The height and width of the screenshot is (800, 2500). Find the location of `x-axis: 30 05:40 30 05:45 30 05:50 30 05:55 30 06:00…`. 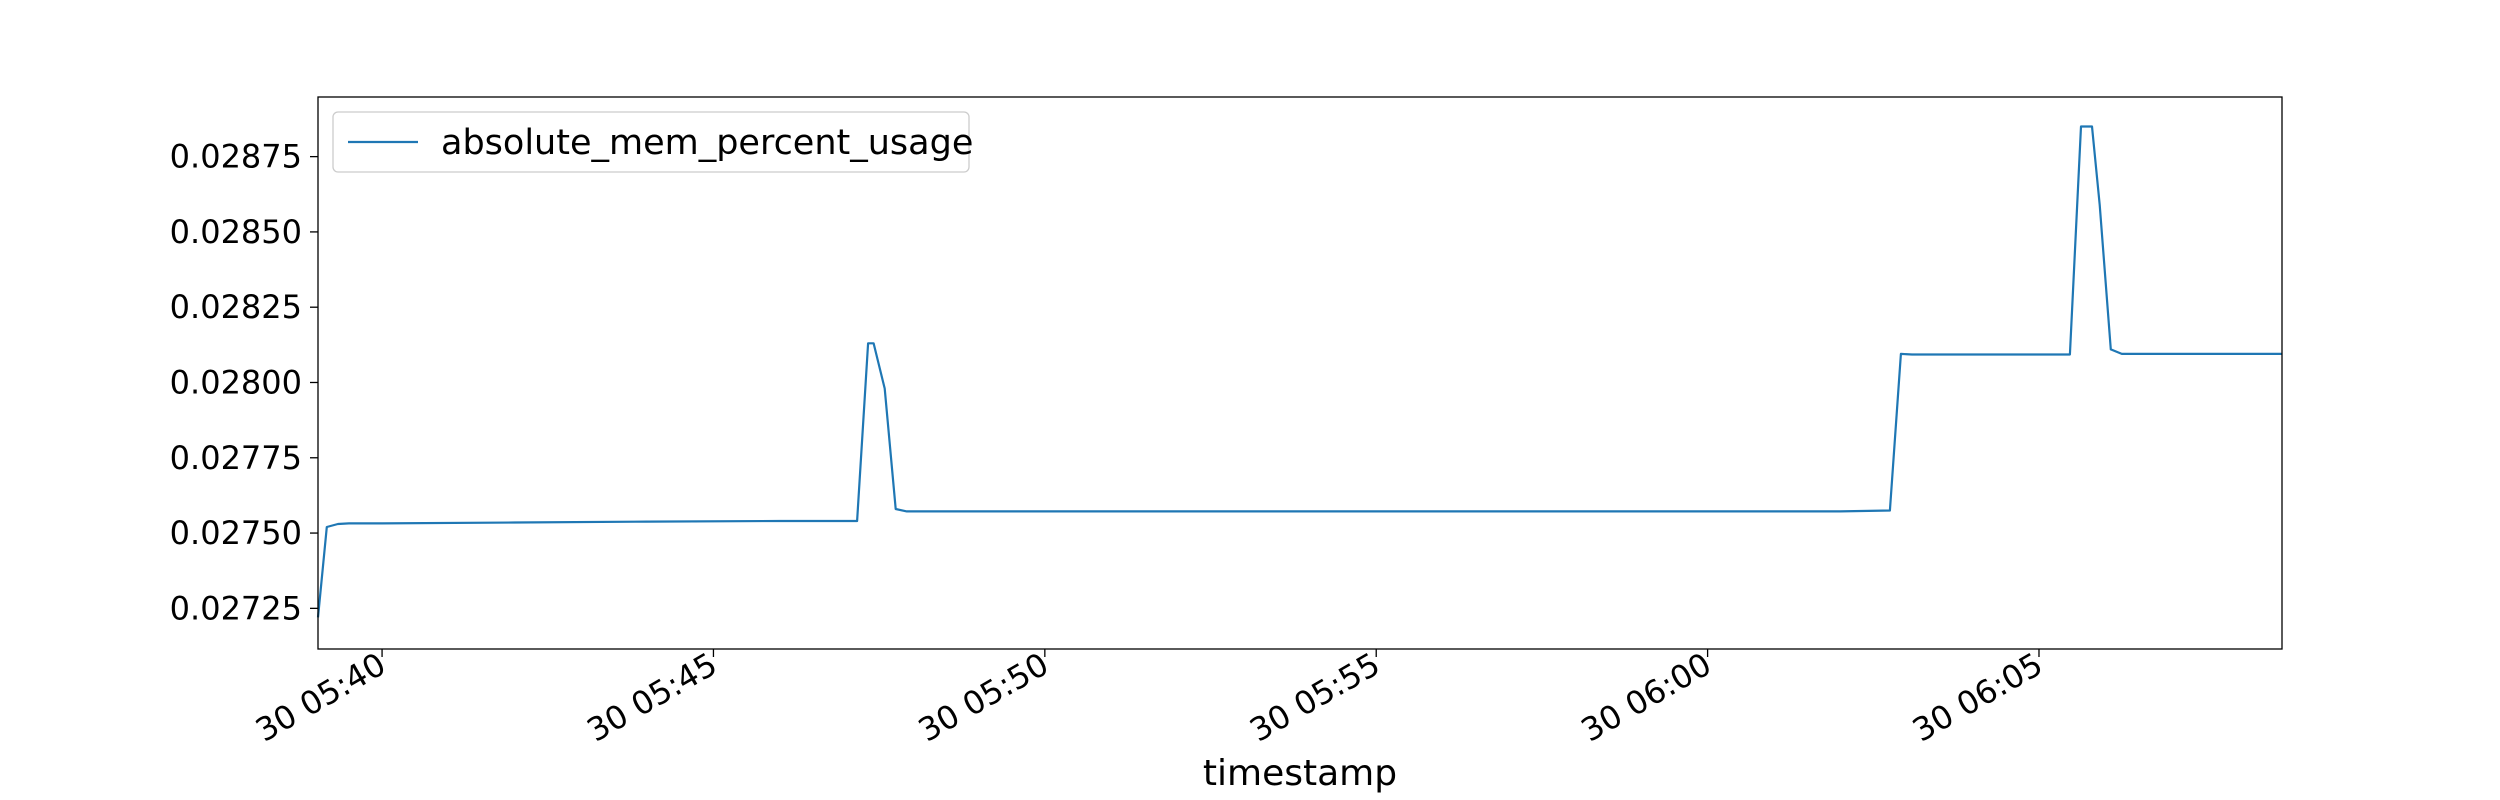

x-axis: 30 05:40 30 05:45 30 05:50 30 05:55 30 06:00… is located at coordinates (1149, 697).